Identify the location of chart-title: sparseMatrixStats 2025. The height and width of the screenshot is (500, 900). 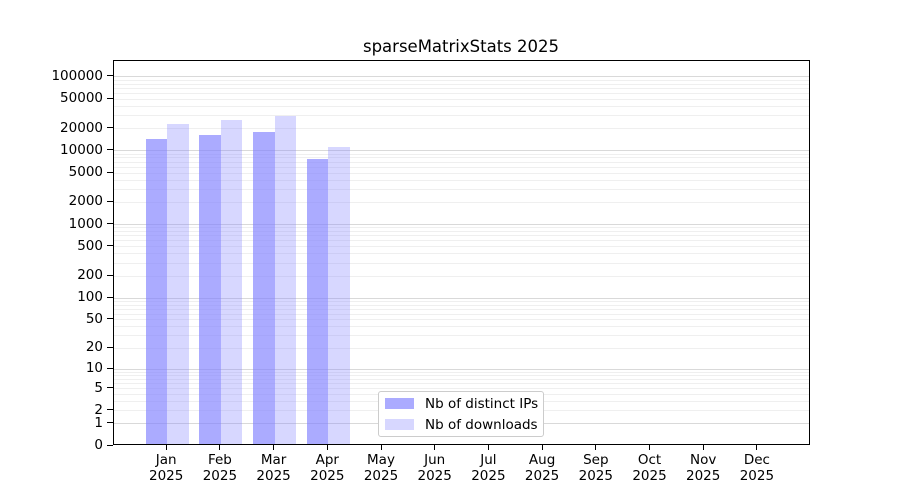
(461, 46).